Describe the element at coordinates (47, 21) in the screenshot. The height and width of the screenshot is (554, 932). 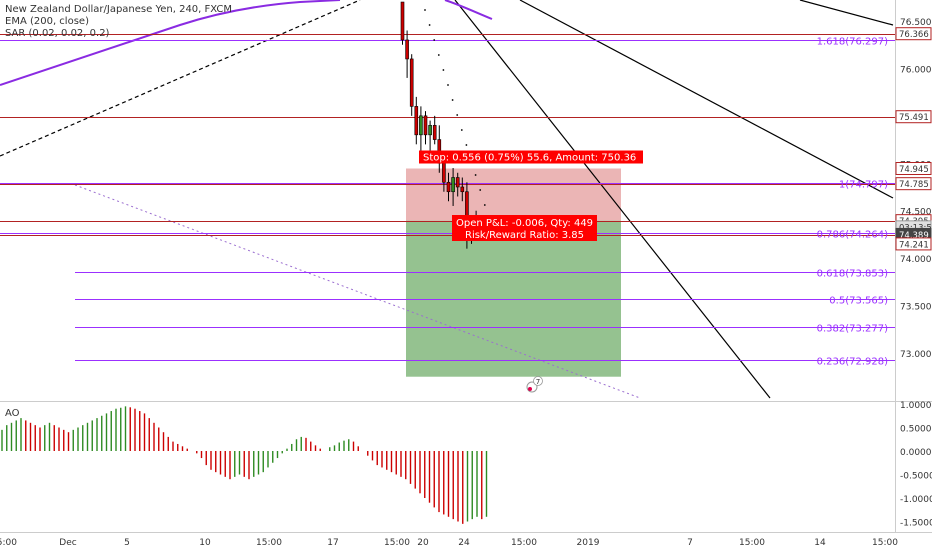
I see `legend-ema: EMA (200, close)` at that location.